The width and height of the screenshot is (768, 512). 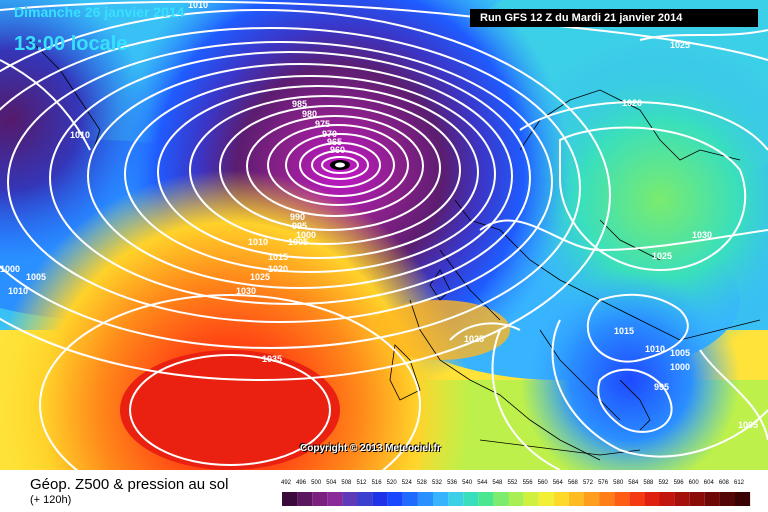 I want to click on color-scale-label: 584, so click(x=633, y=483).